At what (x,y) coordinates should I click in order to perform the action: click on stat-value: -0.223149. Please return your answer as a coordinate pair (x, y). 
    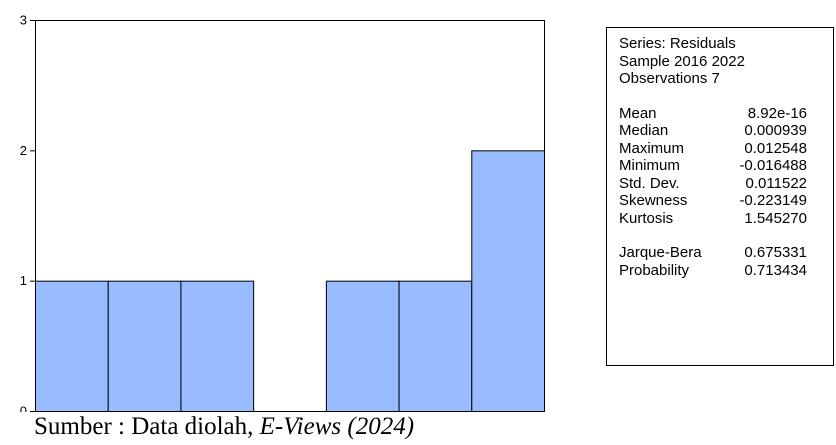
    Looking at the image, I should click on (773, 200).